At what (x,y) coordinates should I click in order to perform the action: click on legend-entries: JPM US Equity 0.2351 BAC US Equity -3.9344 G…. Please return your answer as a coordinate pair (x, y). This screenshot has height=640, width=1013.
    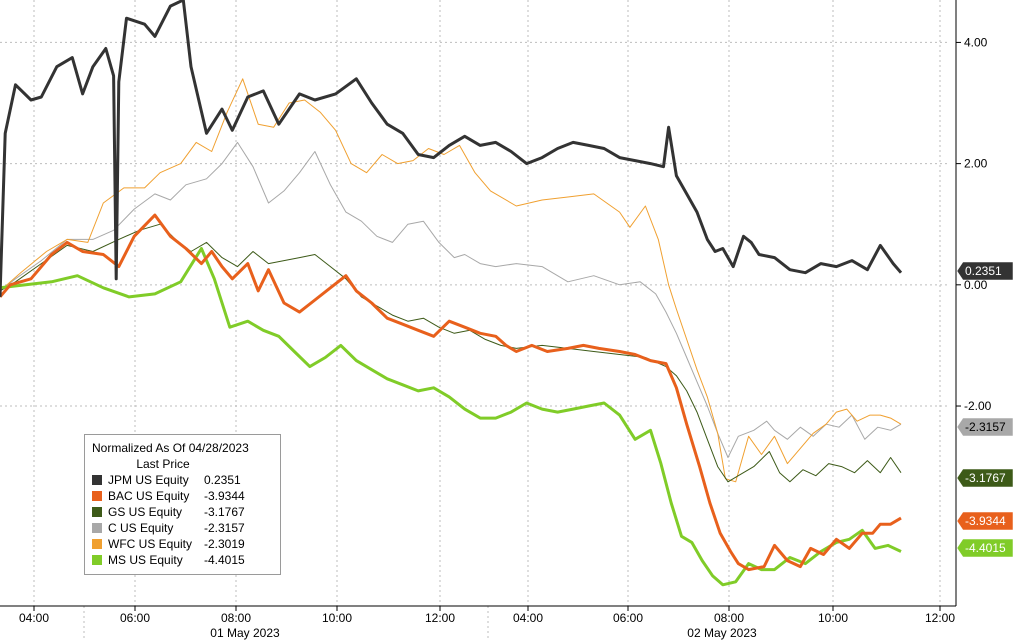
    Looking at the image, I should click on (183, 520).